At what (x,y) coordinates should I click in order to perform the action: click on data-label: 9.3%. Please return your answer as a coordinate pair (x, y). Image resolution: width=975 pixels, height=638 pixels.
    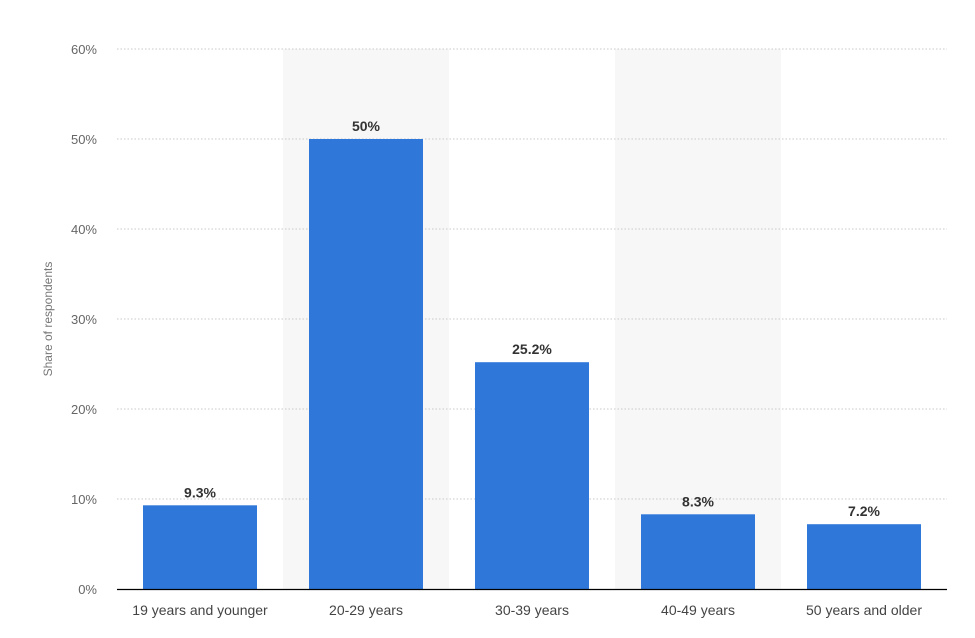
    Looking at the image, I should click on (200, 492).